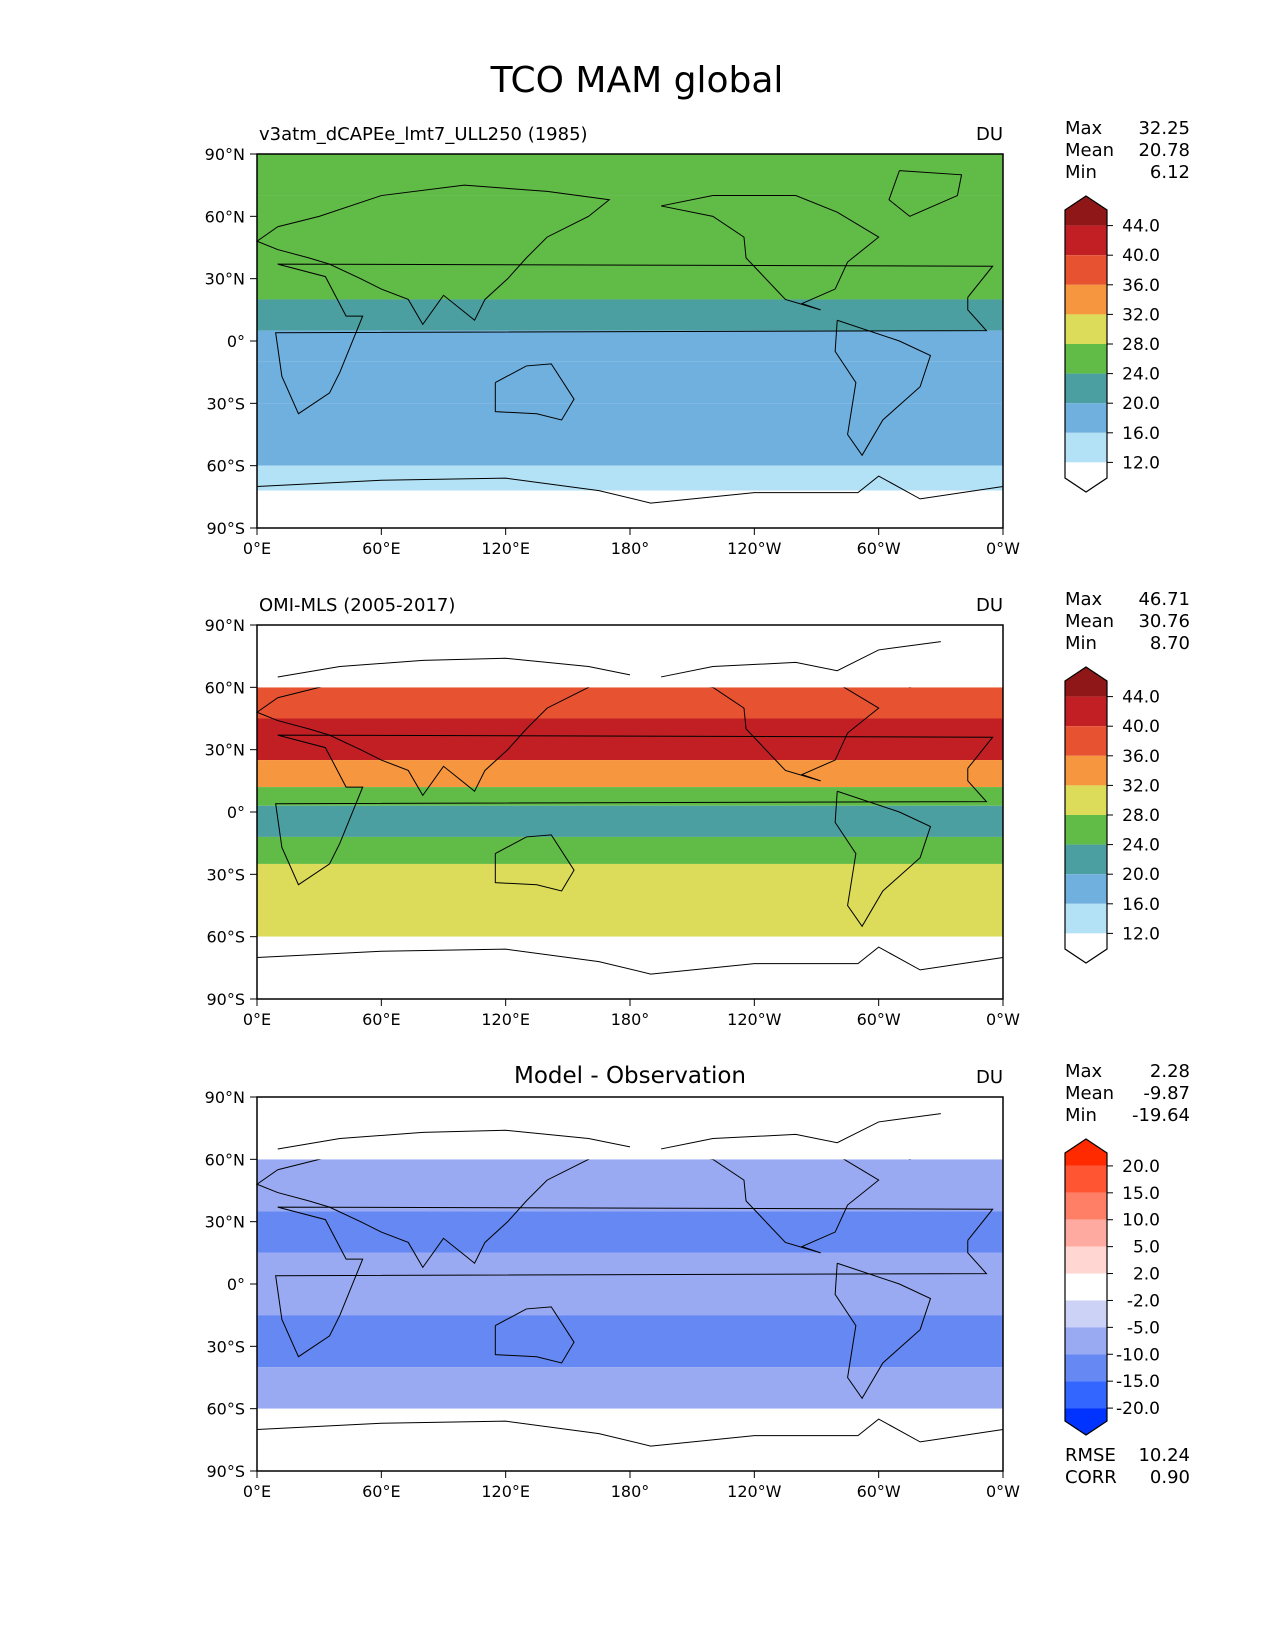 Image resolution: width=1275 pixels, height=1650 pixels. What do you see at coordinates (1003, 548) in the screenshot?
I see `x-tick-label: 0°W` at bounding box center [1003, 548].